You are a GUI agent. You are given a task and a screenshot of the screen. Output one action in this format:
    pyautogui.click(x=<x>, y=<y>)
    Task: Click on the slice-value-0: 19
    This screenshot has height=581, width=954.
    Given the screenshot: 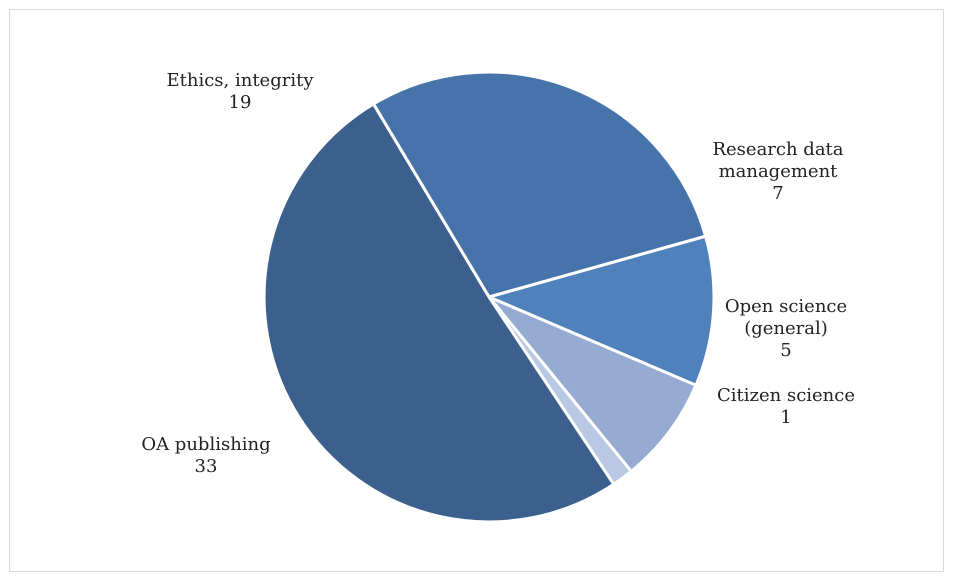 What is the action you would take?
    pyautogui.click(x=240, y=102)
    